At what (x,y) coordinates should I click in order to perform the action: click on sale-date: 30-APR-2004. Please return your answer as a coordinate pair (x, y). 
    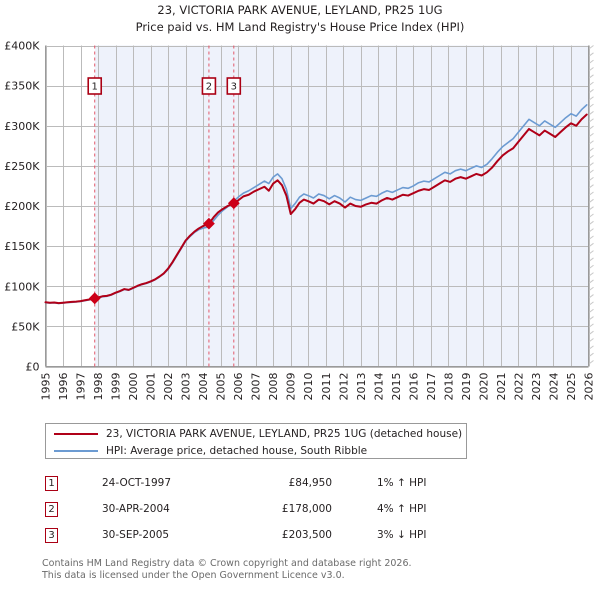
    Looking at the image, I should click on (136, 509).